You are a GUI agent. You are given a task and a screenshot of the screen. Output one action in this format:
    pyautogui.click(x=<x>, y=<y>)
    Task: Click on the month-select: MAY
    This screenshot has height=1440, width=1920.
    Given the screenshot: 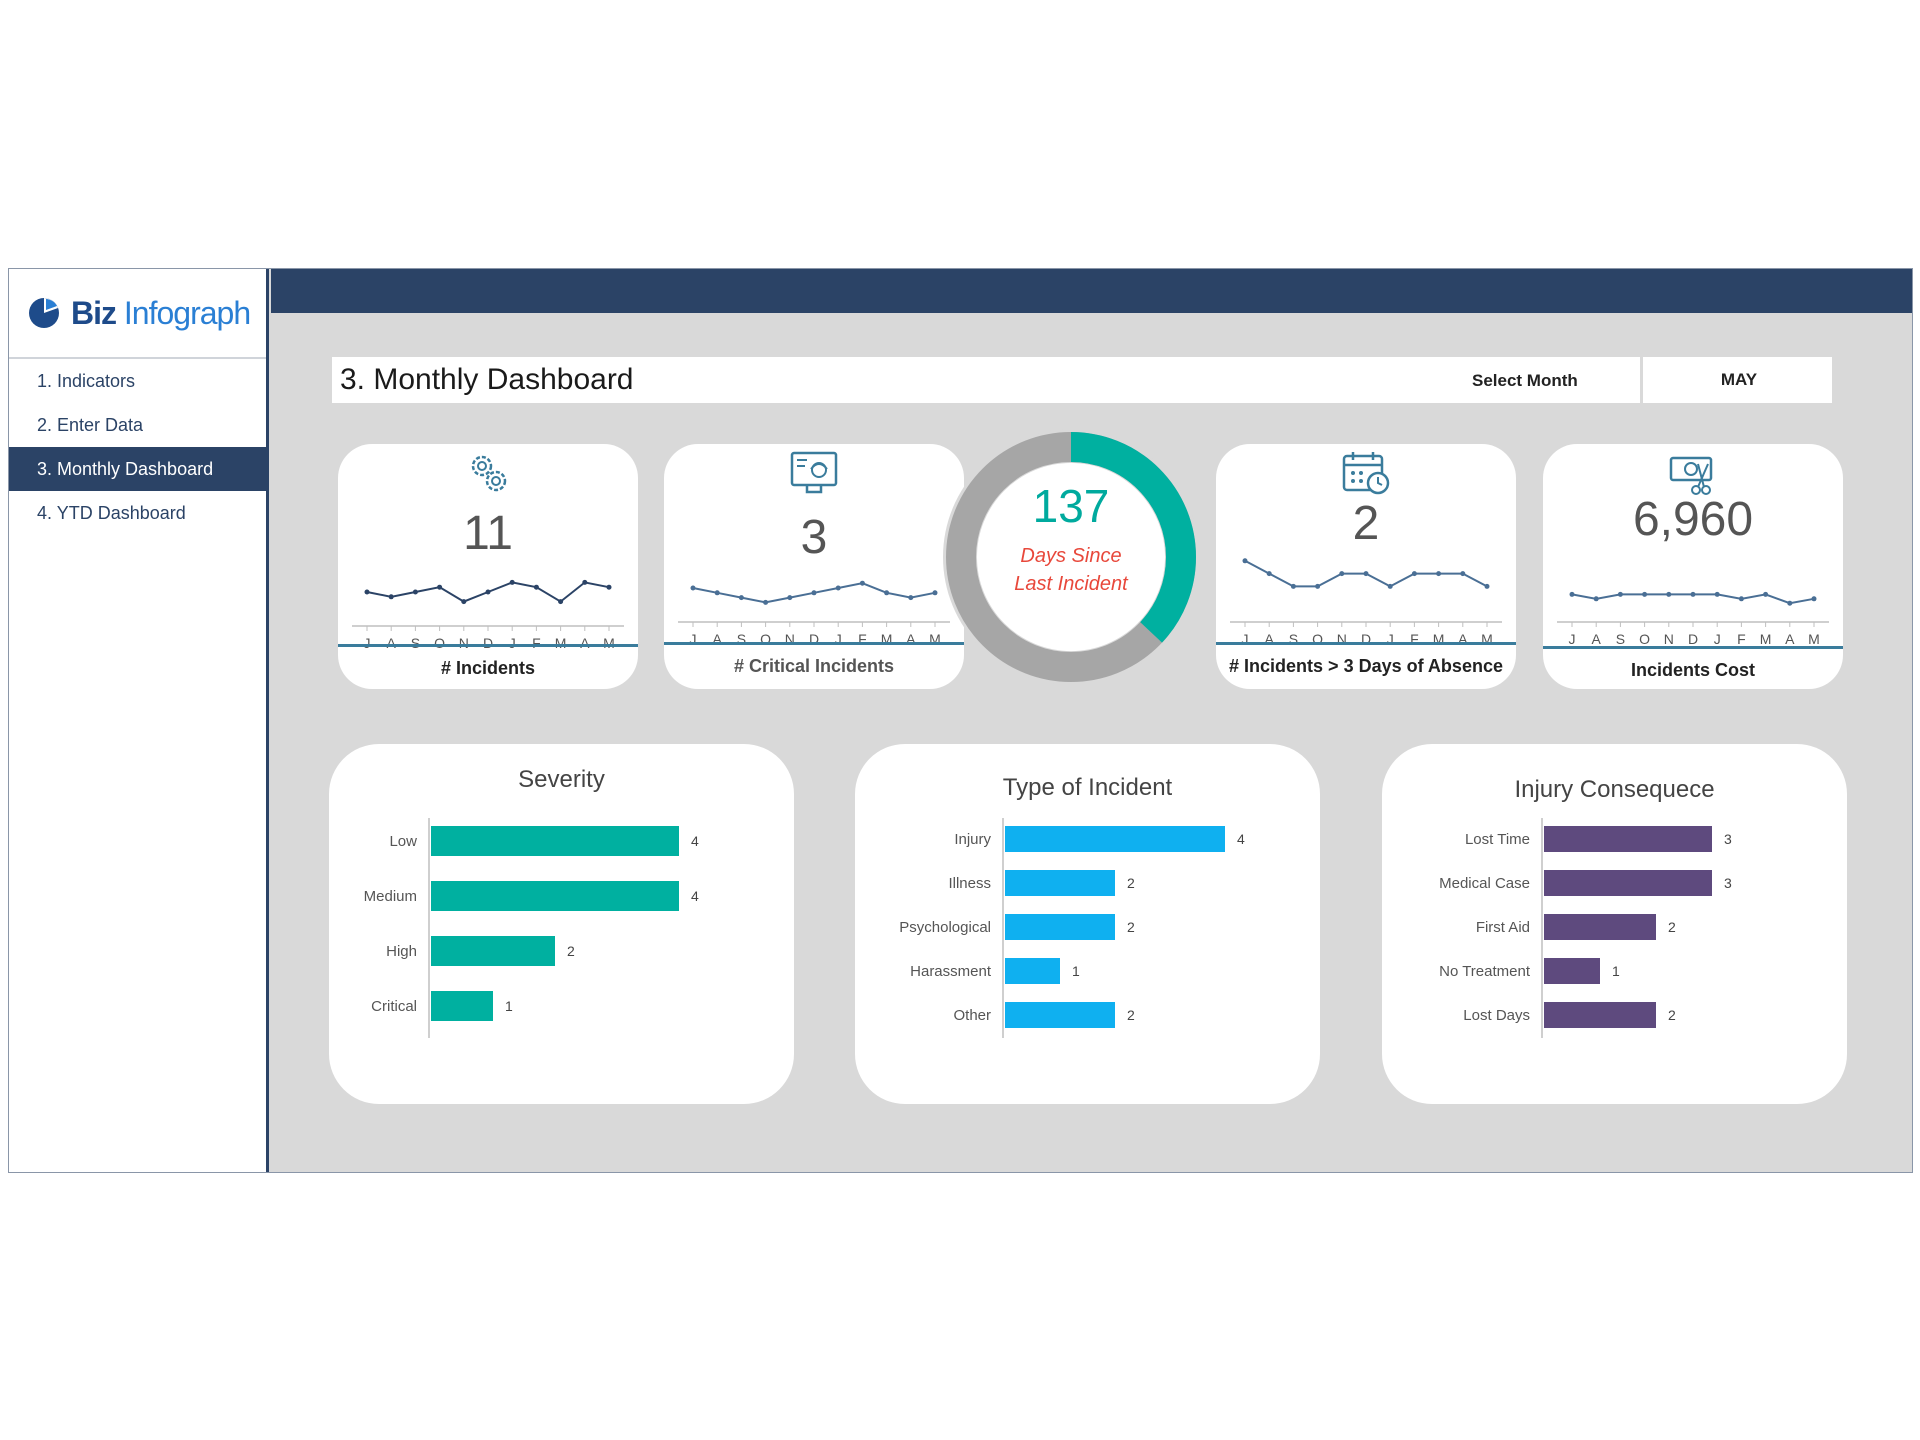 What is the action you would take?
    pyautogui.click(x=1737, y=380)
    